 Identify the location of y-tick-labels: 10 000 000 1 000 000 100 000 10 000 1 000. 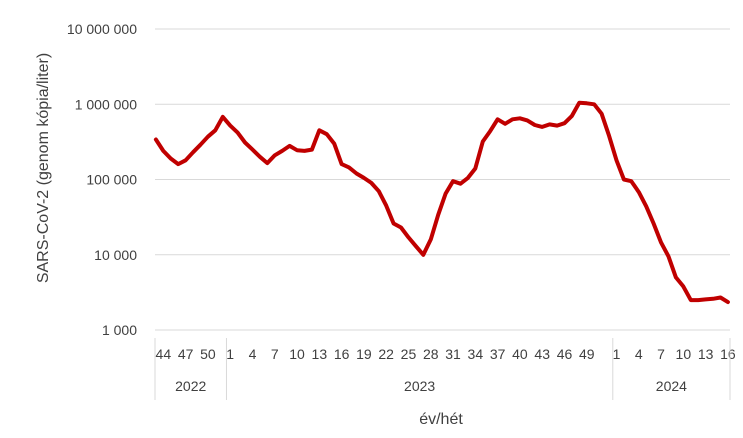
(102, 179).